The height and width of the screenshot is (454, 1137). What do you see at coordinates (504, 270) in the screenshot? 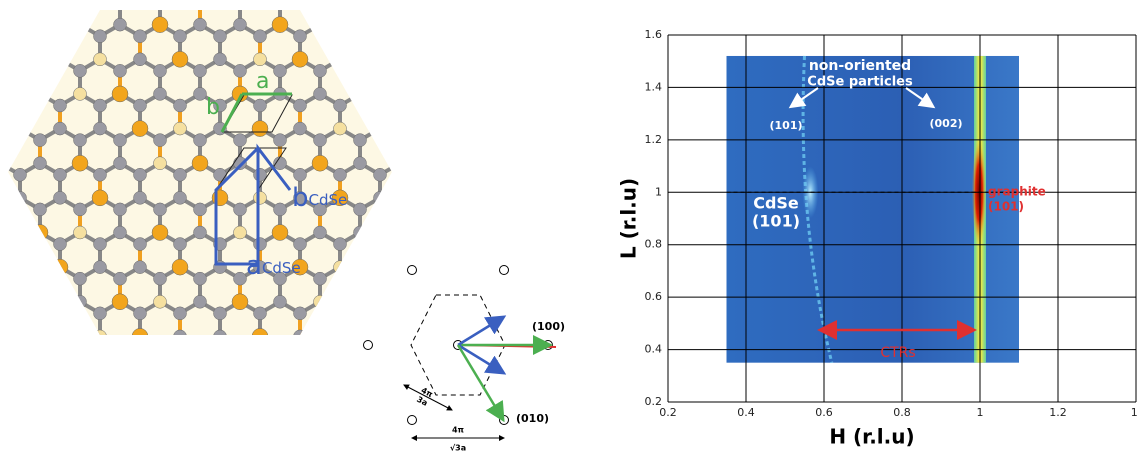
I see `rl-point` at bounding box center [504, 270].